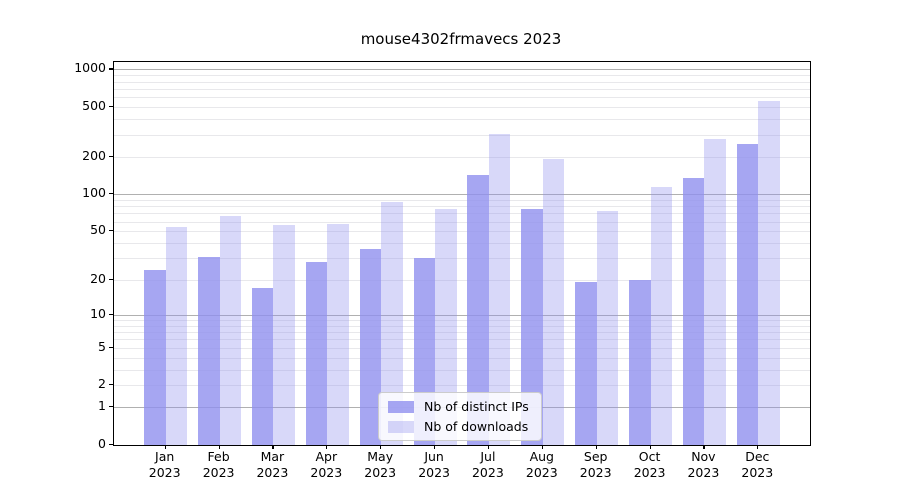 The width and height of the screenshot is (900, 500). Describe the element at coordinates (53, 255) in the screenshot. I see `y-axis-labels: 0 1 2 5 10 20 50 100 200 500 1000` at that location.